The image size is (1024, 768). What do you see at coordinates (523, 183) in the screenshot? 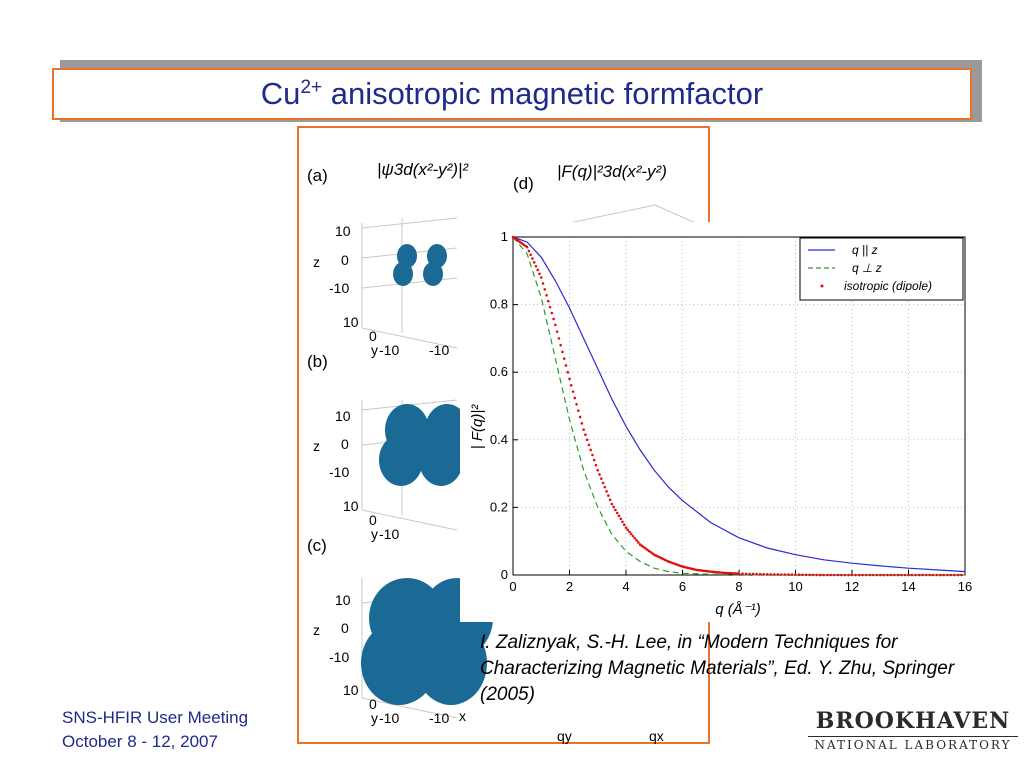
I see `label-d: (d)` at bounding box center [523, 183].